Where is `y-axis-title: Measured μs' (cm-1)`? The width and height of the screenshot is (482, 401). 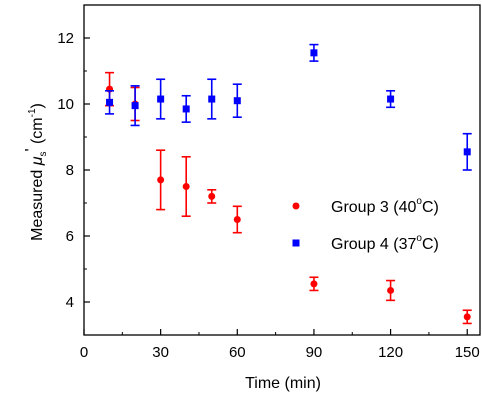
y-axis-title: Measured μs' (cm-1) is located at coordinates (36, 172).